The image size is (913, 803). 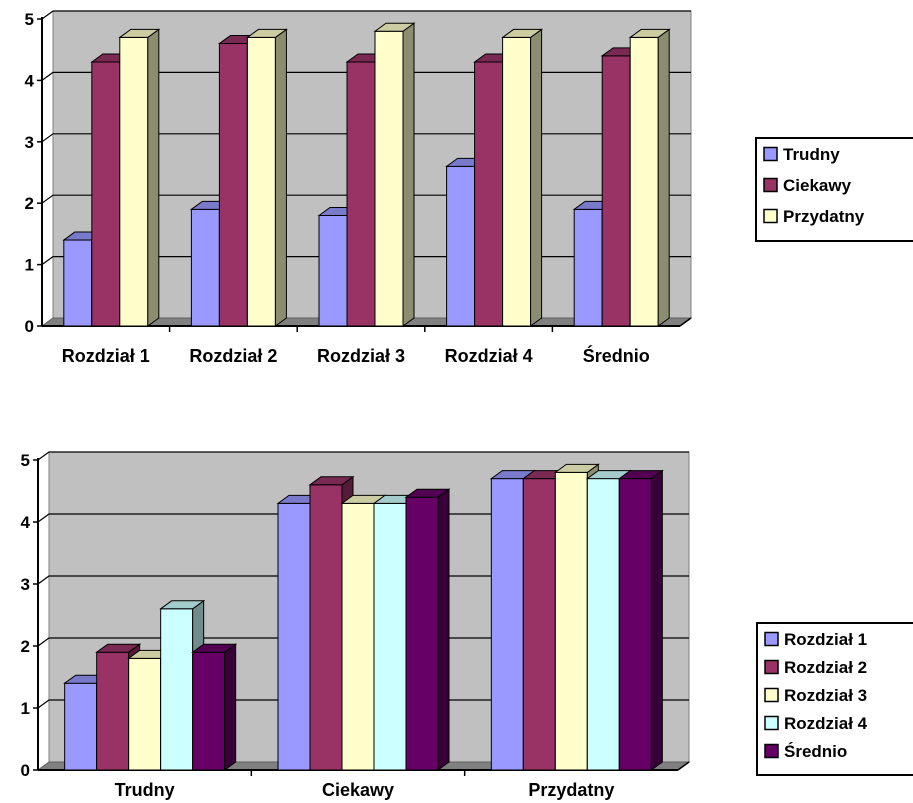 What do you see at coordinates (145, 790) in the screenshot?
I see `x-category-label: Trudny` at bounding box center [145, 790].